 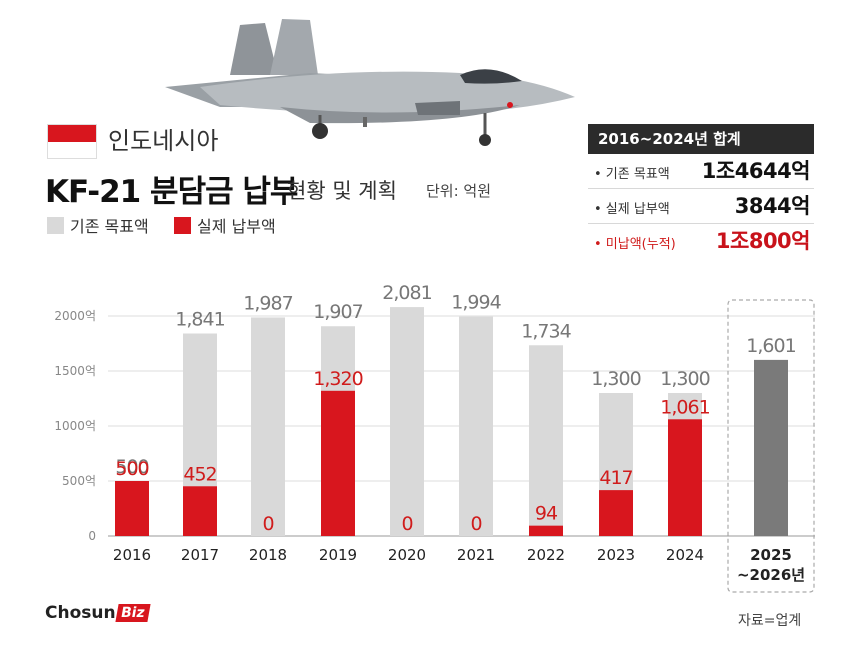 I want to click on summary-row-actual: • 실제 납부액 3844억, so click(x=701, y=206).